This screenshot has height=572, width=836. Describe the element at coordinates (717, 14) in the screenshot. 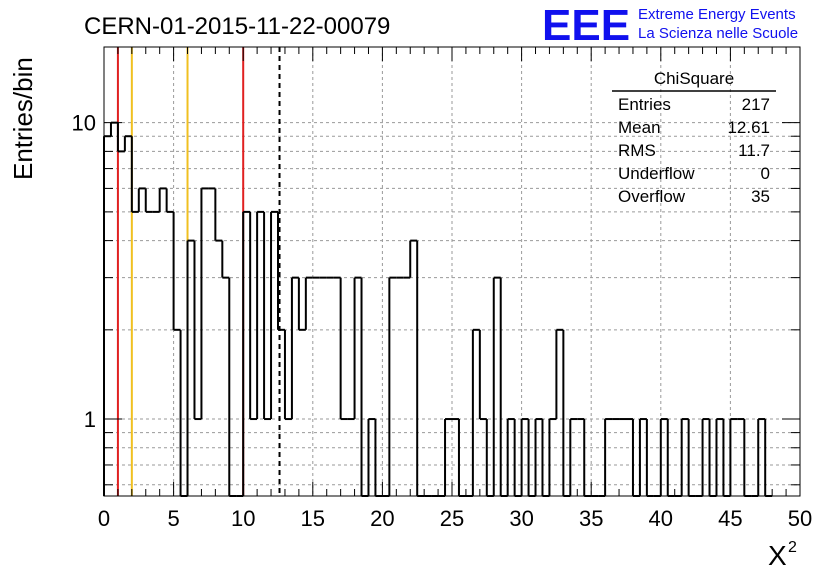

I see `logo-subtitle-1: Extreme Energy Events` at that location.